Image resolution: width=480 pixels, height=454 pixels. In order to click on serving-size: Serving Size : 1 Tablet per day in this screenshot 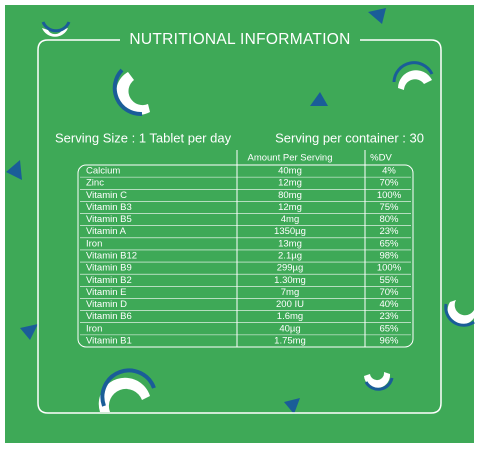, I will do `click(143, 137)`.